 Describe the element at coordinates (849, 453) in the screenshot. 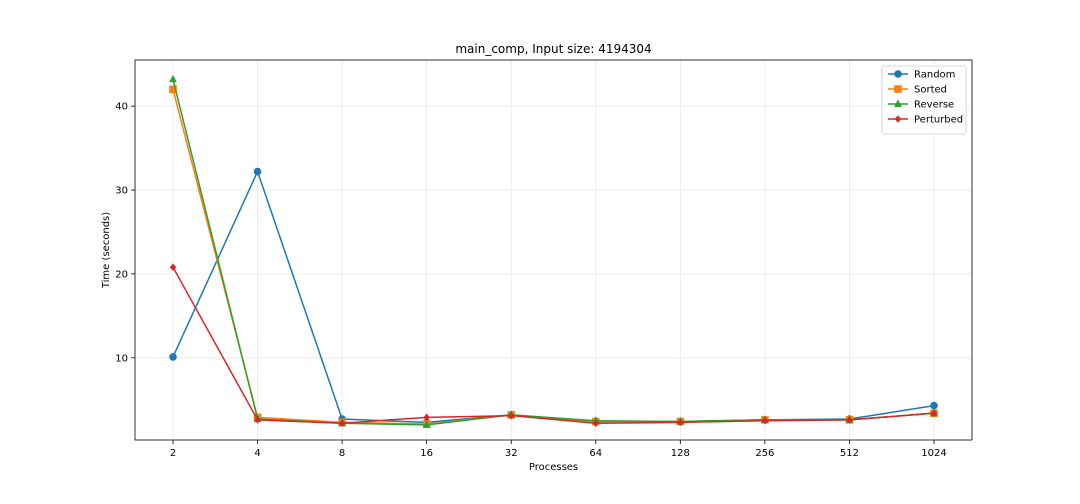

I see `x-tick-label: 512` at that location.